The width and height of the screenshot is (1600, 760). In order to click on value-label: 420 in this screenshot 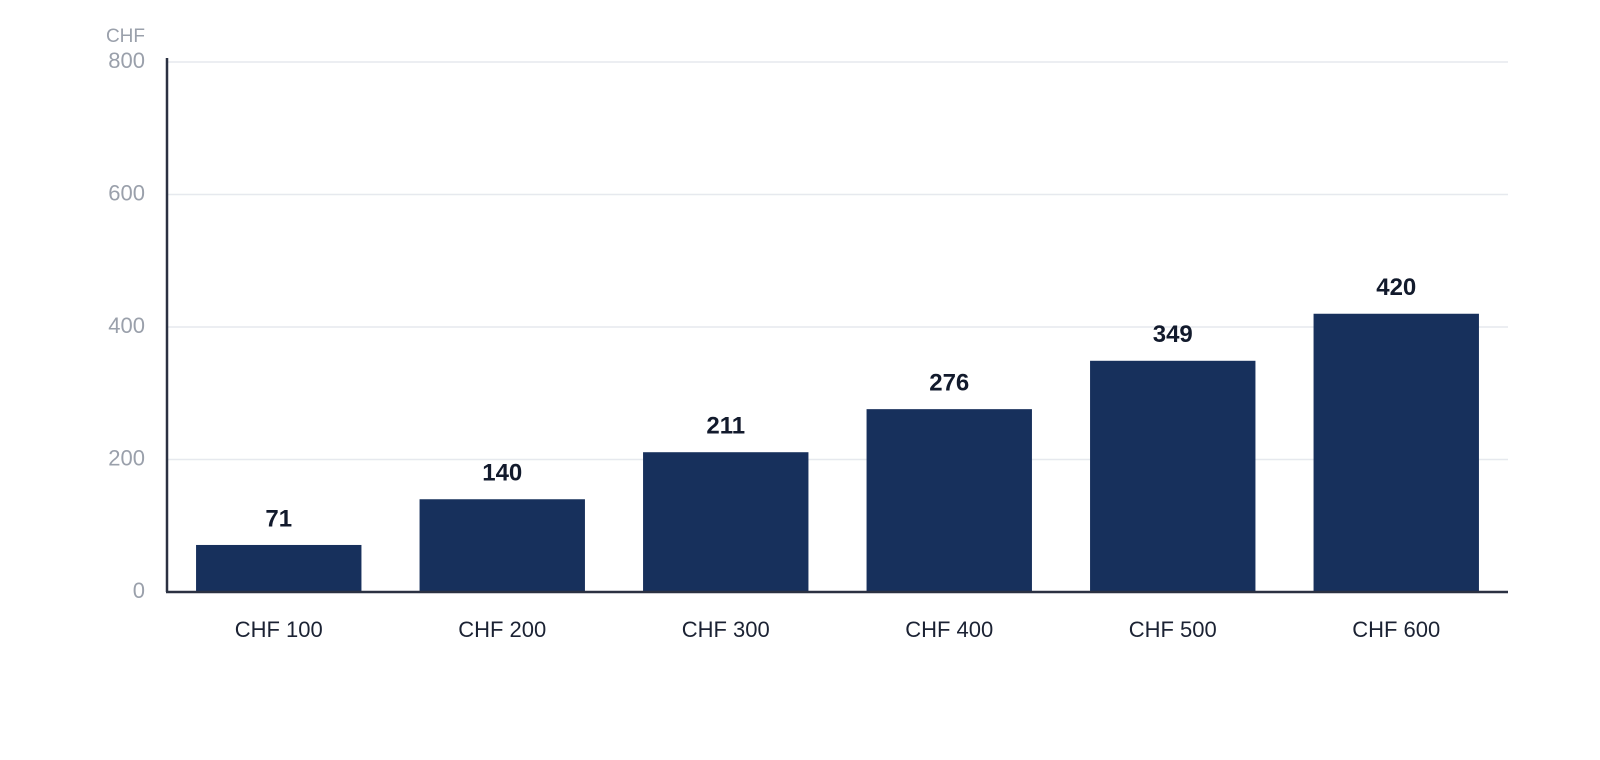, I will do `click(1396, 287)`.